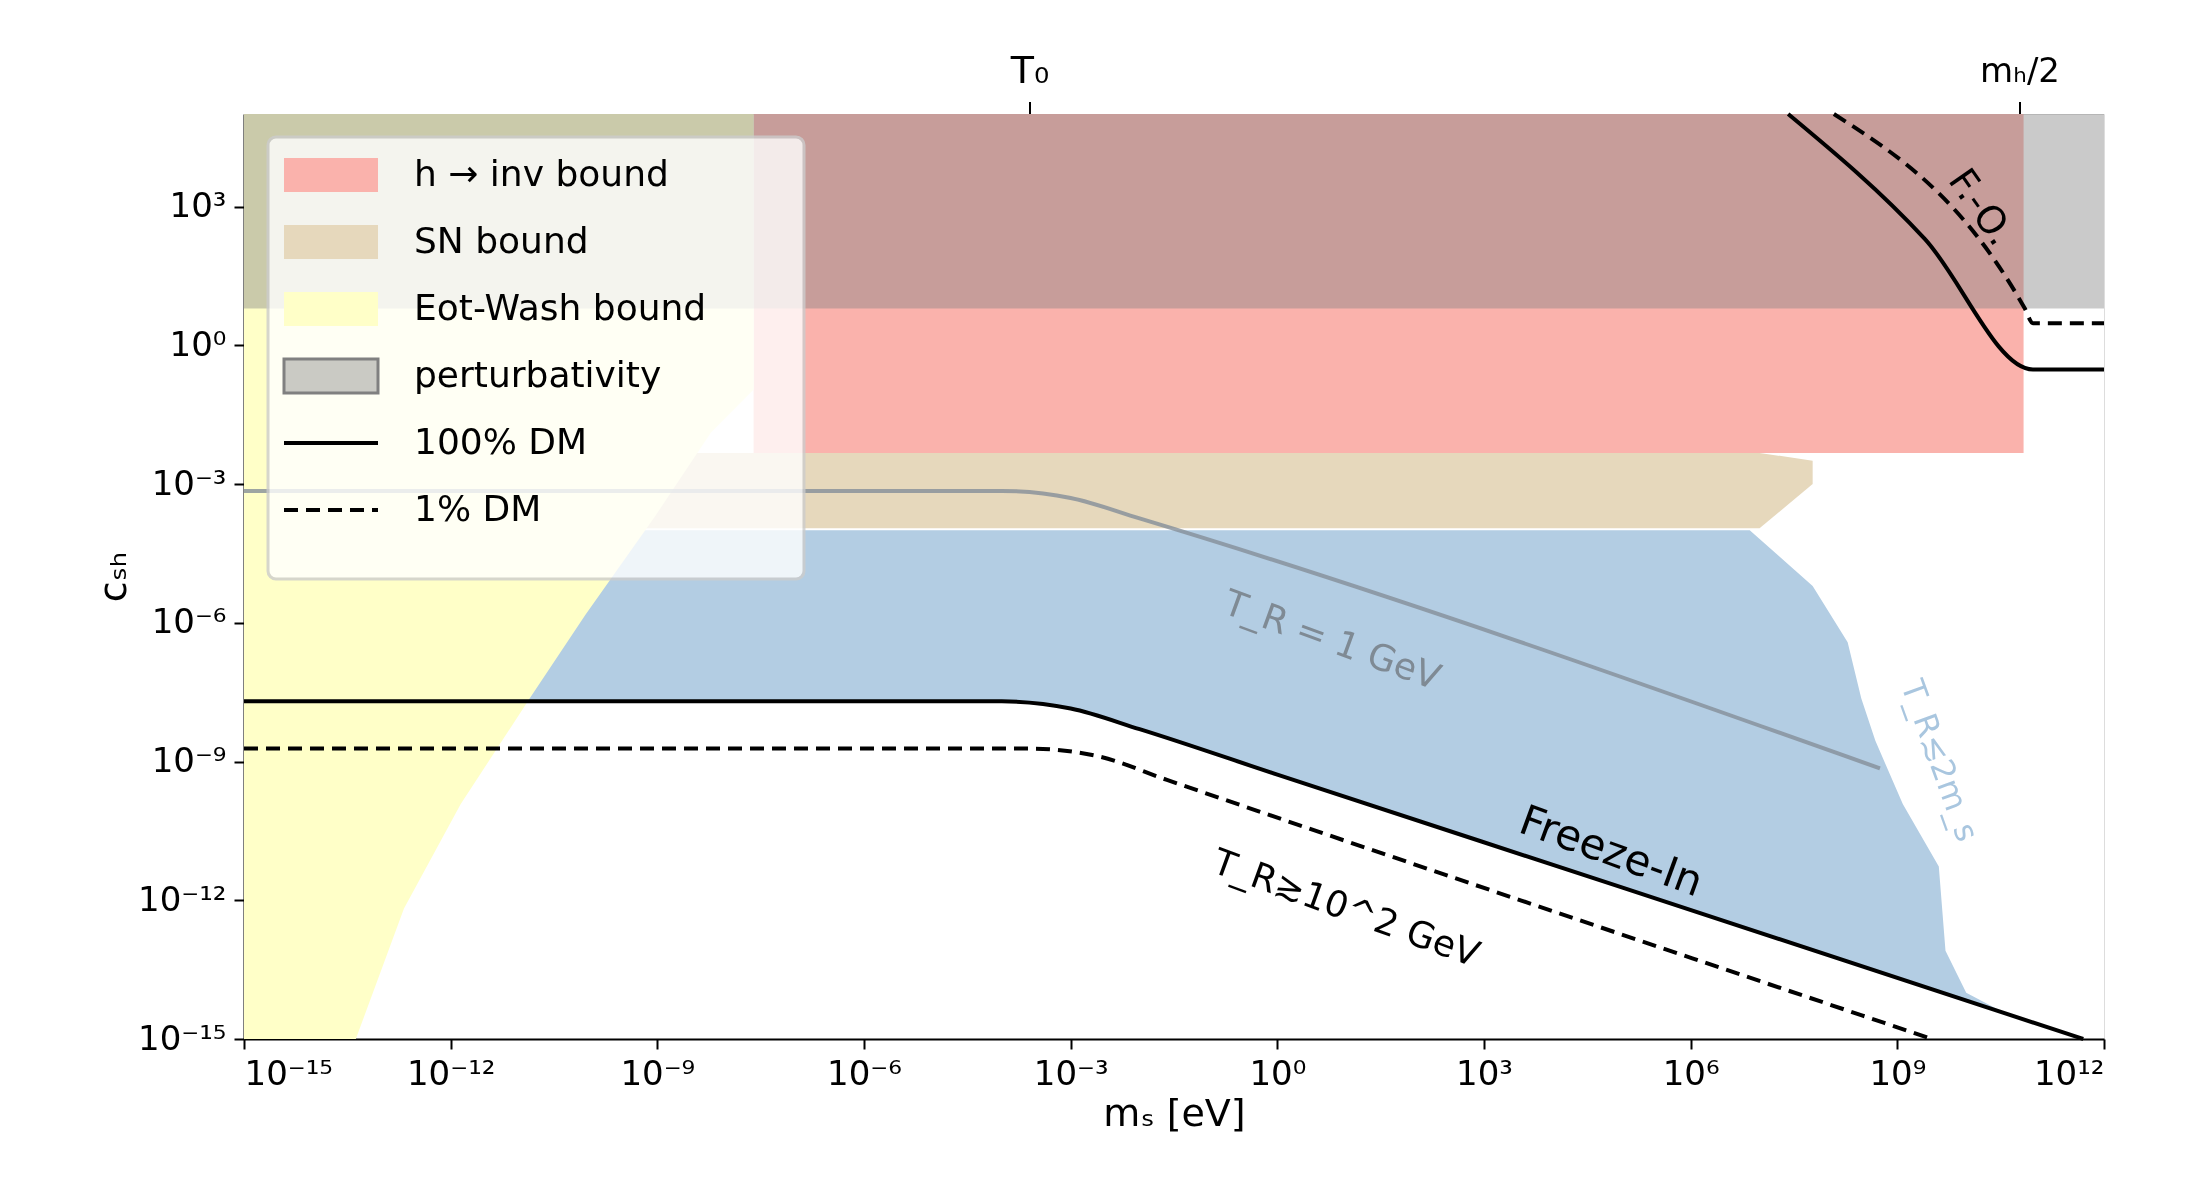 The image size is (2186, 1186). What do you see at coordinates (1484, 1072) in the screenshot?
I see `x-tick-label: 10³` at bounding box center [1484, 1072].